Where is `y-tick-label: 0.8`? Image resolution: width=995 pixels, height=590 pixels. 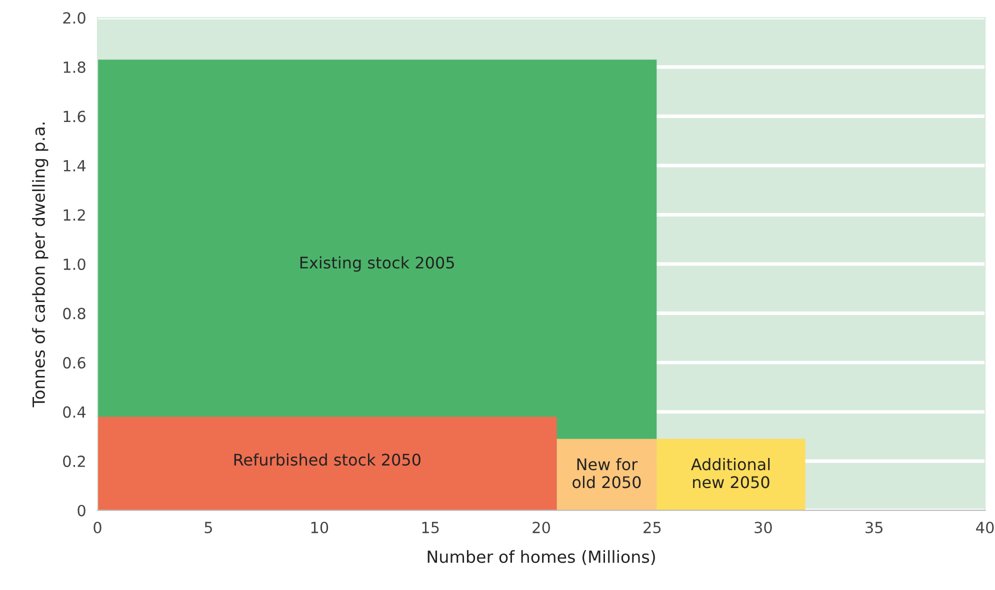
y-tick-label: 0.8 is located at coordinates (74, 314).